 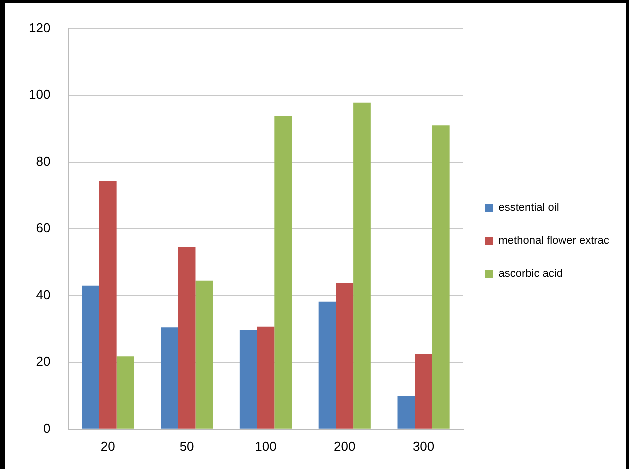 I want to click on x-tick-label: 100, so click(x=266, y=446).